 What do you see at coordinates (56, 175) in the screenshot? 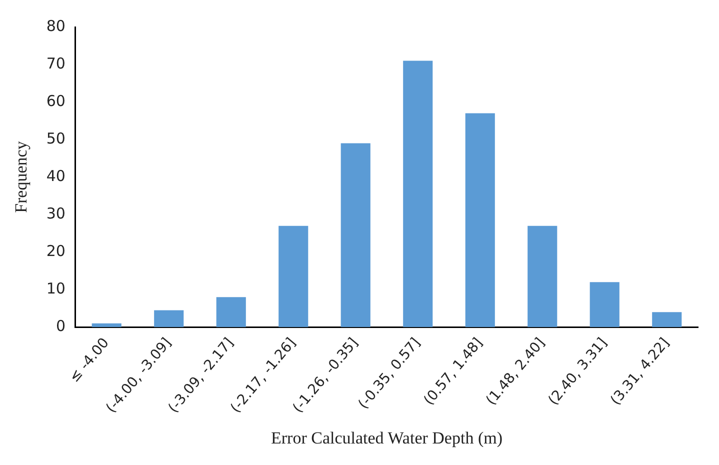
I see `y-tick-label: 40` at bounding box center [56, 175].